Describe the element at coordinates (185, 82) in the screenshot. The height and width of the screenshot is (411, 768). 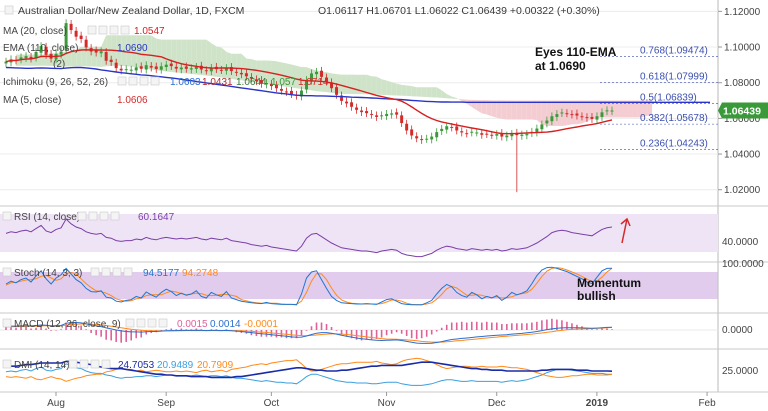
I see `ichimoku-value-1: 1.0603` at that location.